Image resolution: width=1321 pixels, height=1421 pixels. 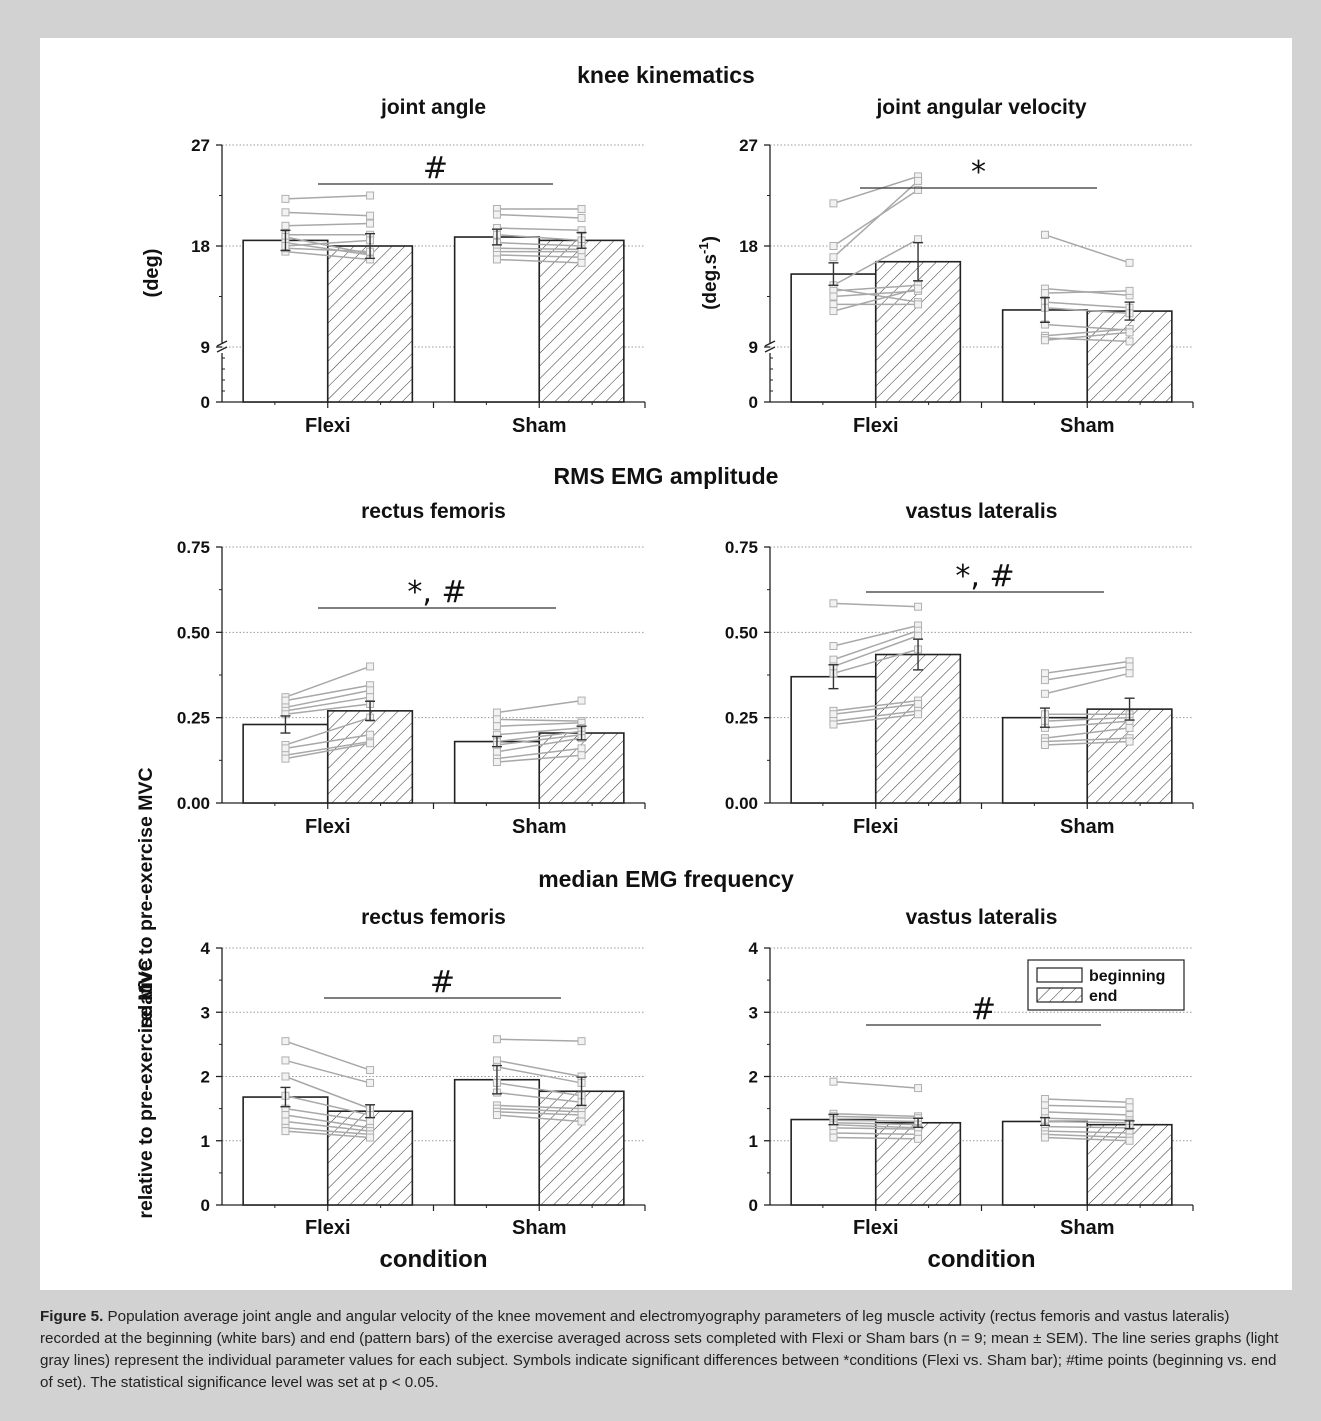 I want to click on y-tick-label: 27, so click(x=748, y=145).